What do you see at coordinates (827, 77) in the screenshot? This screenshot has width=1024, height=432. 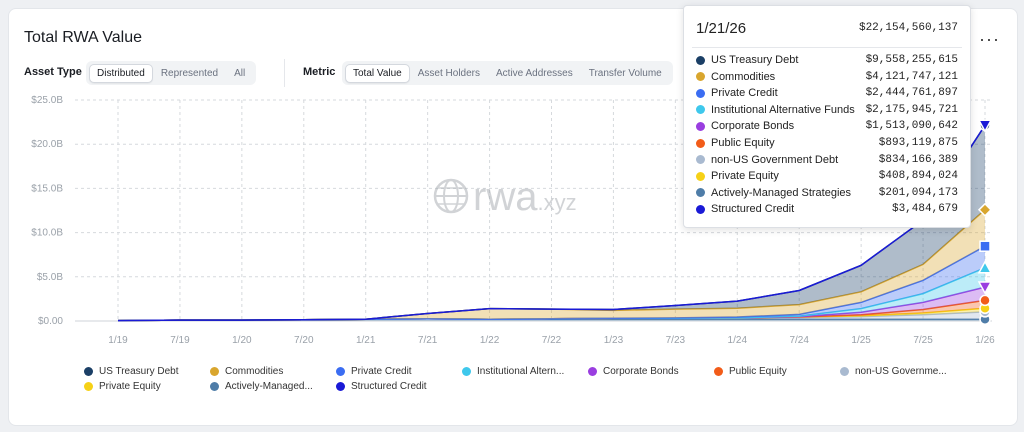 I see `tooltip-row: Commodities $4,121,747,121` at bounding box center [827, 77].